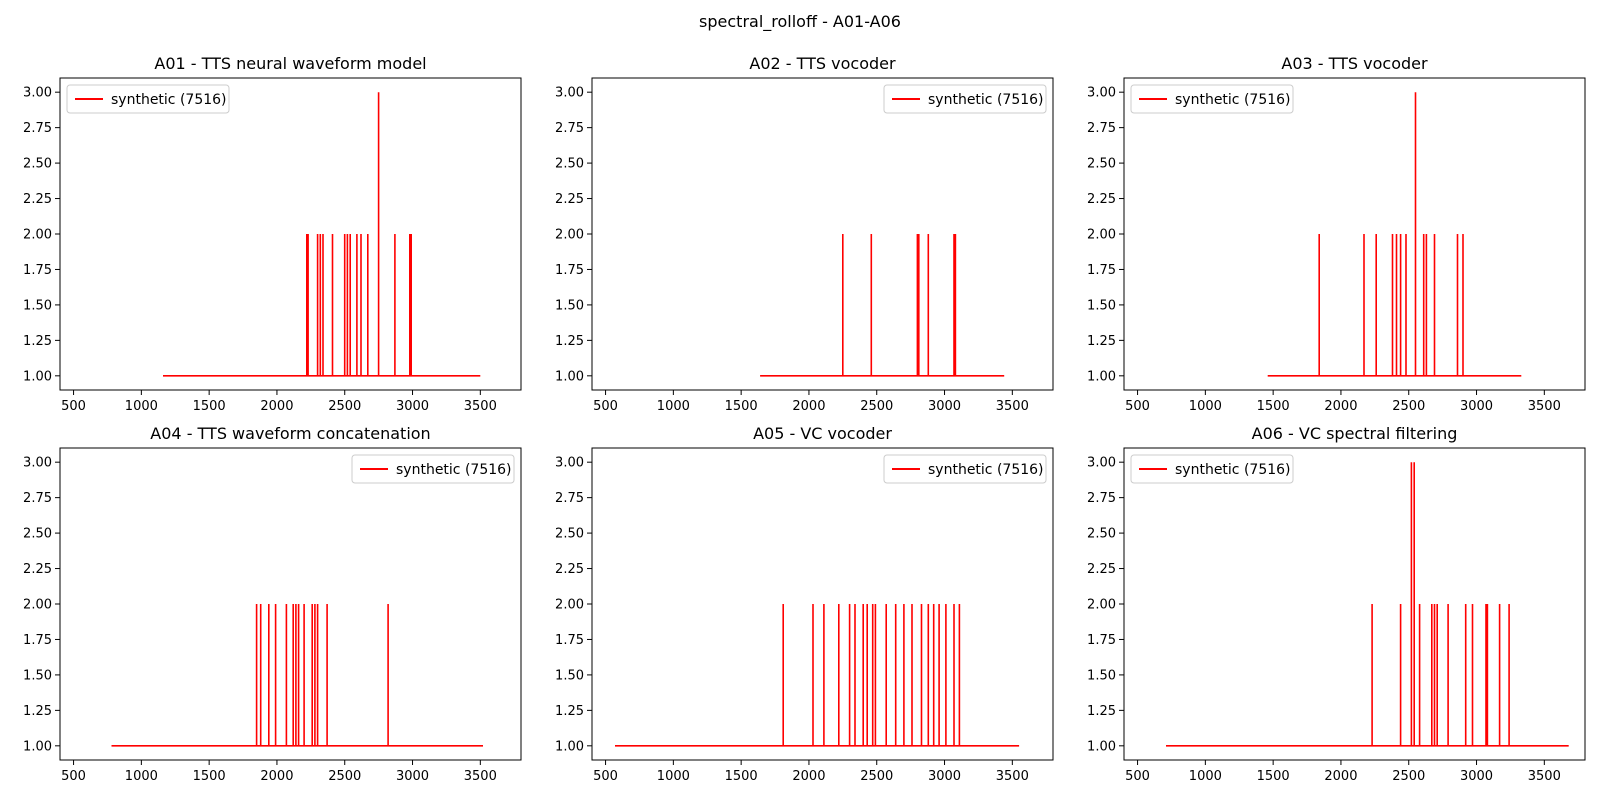 This screenshot has width=1600, height=800. Describe the element at coordinates (290, 63) in the screenshot. I see `panel-title: A01 - TTS neural waveform model` at that location.